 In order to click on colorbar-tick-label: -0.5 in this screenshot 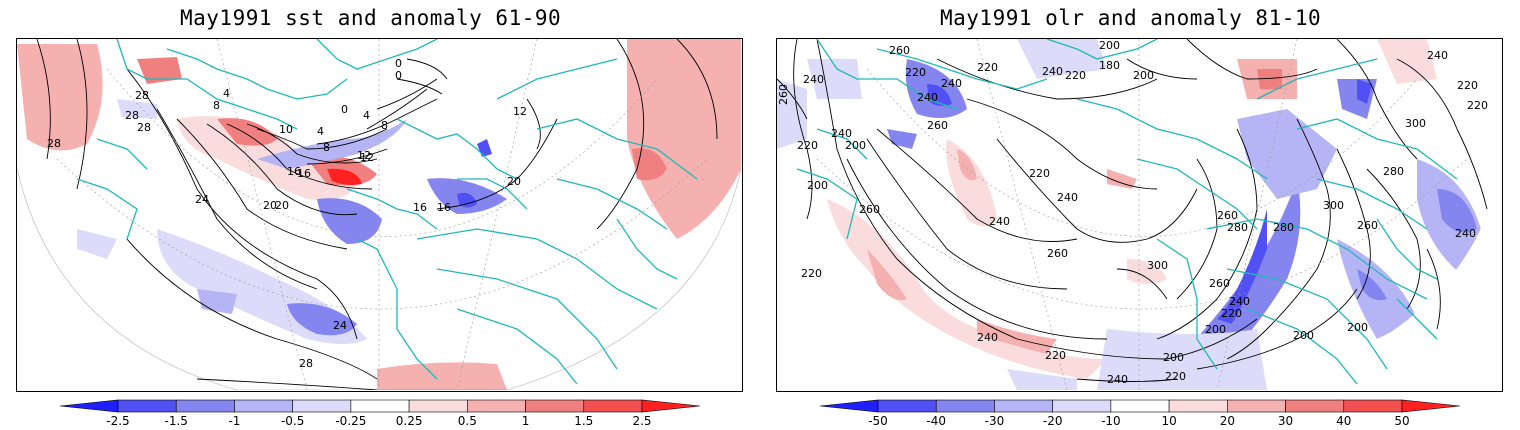, I will do `click(292, 421)`.